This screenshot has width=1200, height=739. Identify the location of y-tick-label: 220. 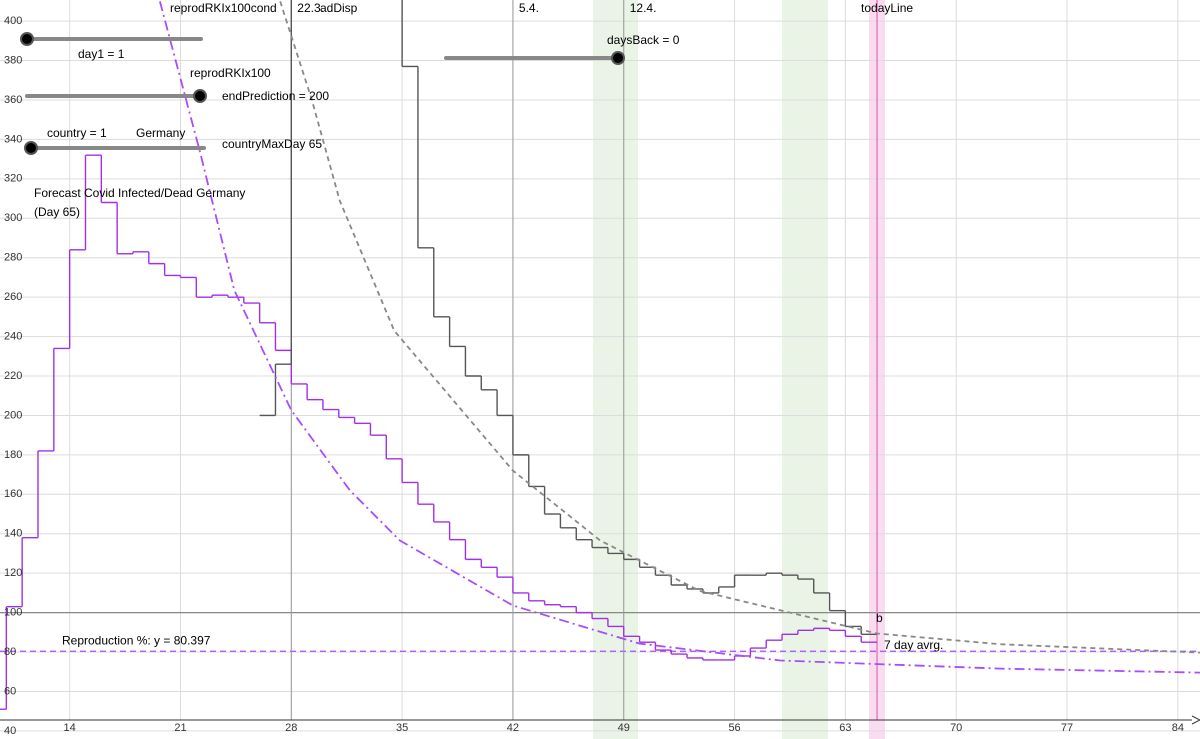
(13, 376).